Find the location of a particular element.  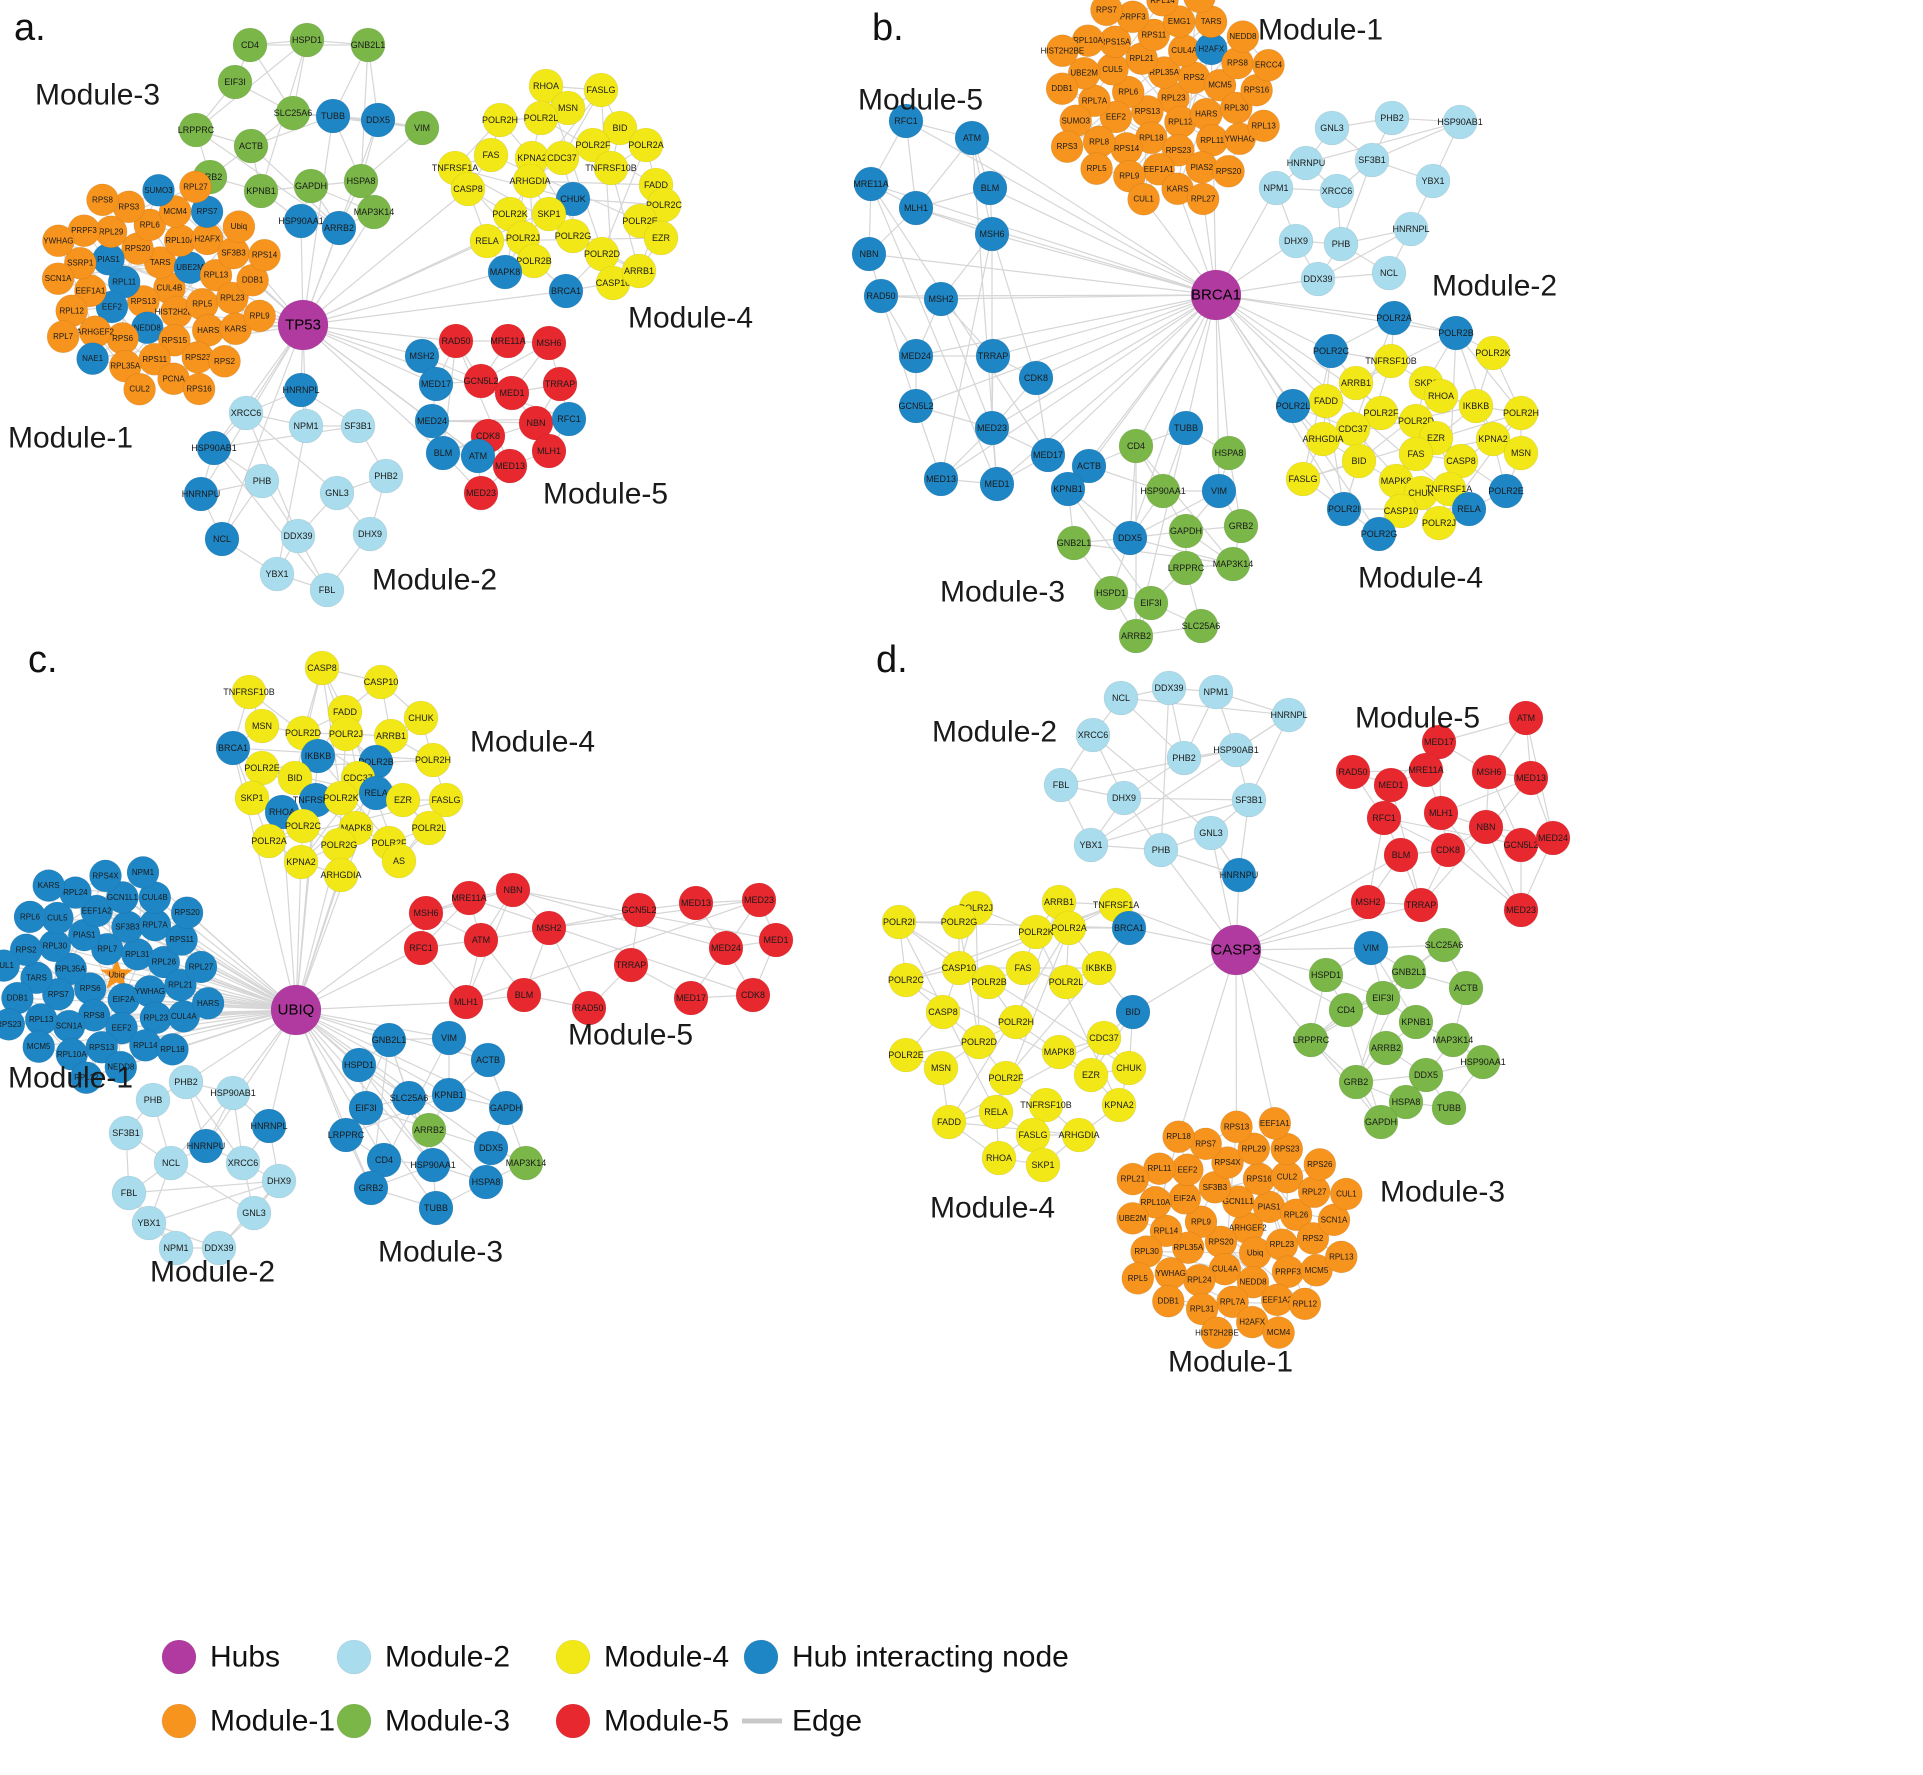

node-RPL26 is located at coordinates (1296, 1215).